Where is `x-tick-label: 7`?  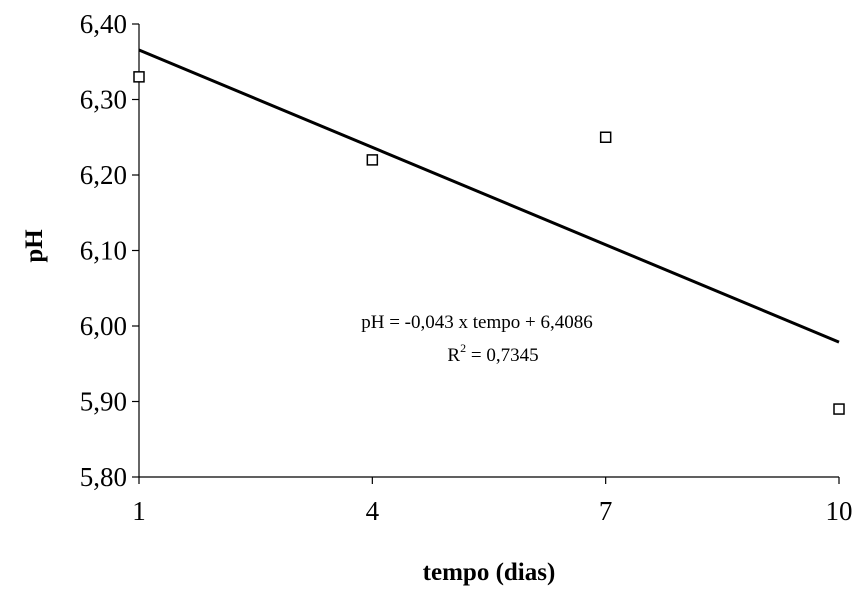
x-tick-label: 7 is located at coordinates (606, 511).